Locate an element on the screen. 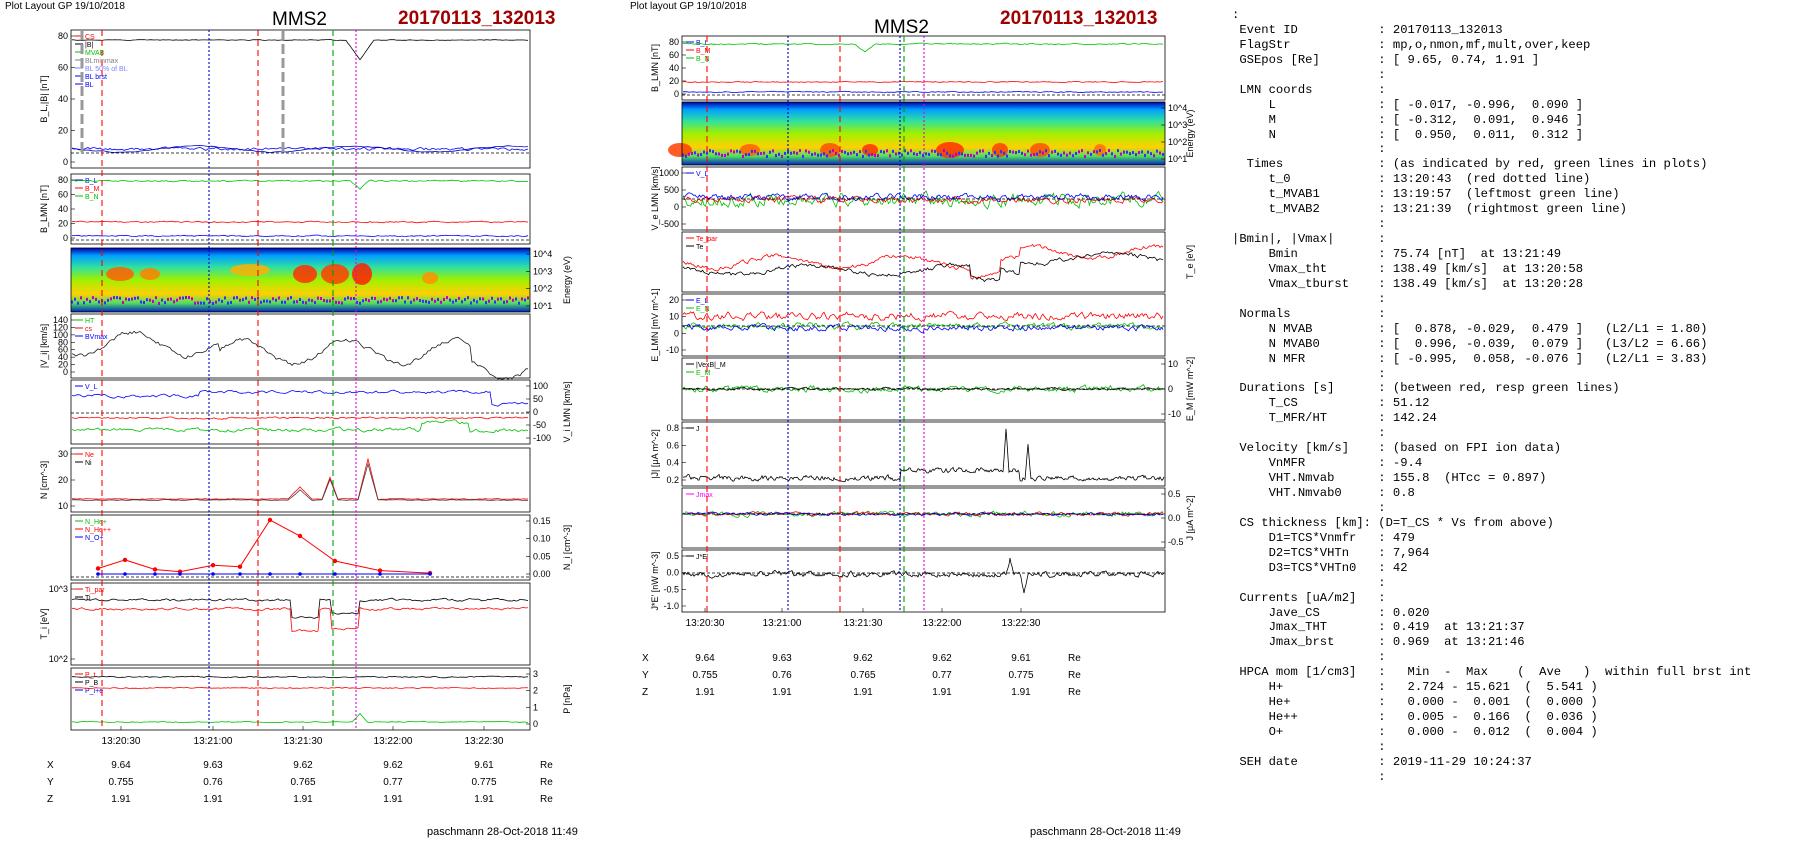 Image resolution: width=1804 pixels, height=841 pixels. y-tick-label: 30 is located at coordinates (63, 454).